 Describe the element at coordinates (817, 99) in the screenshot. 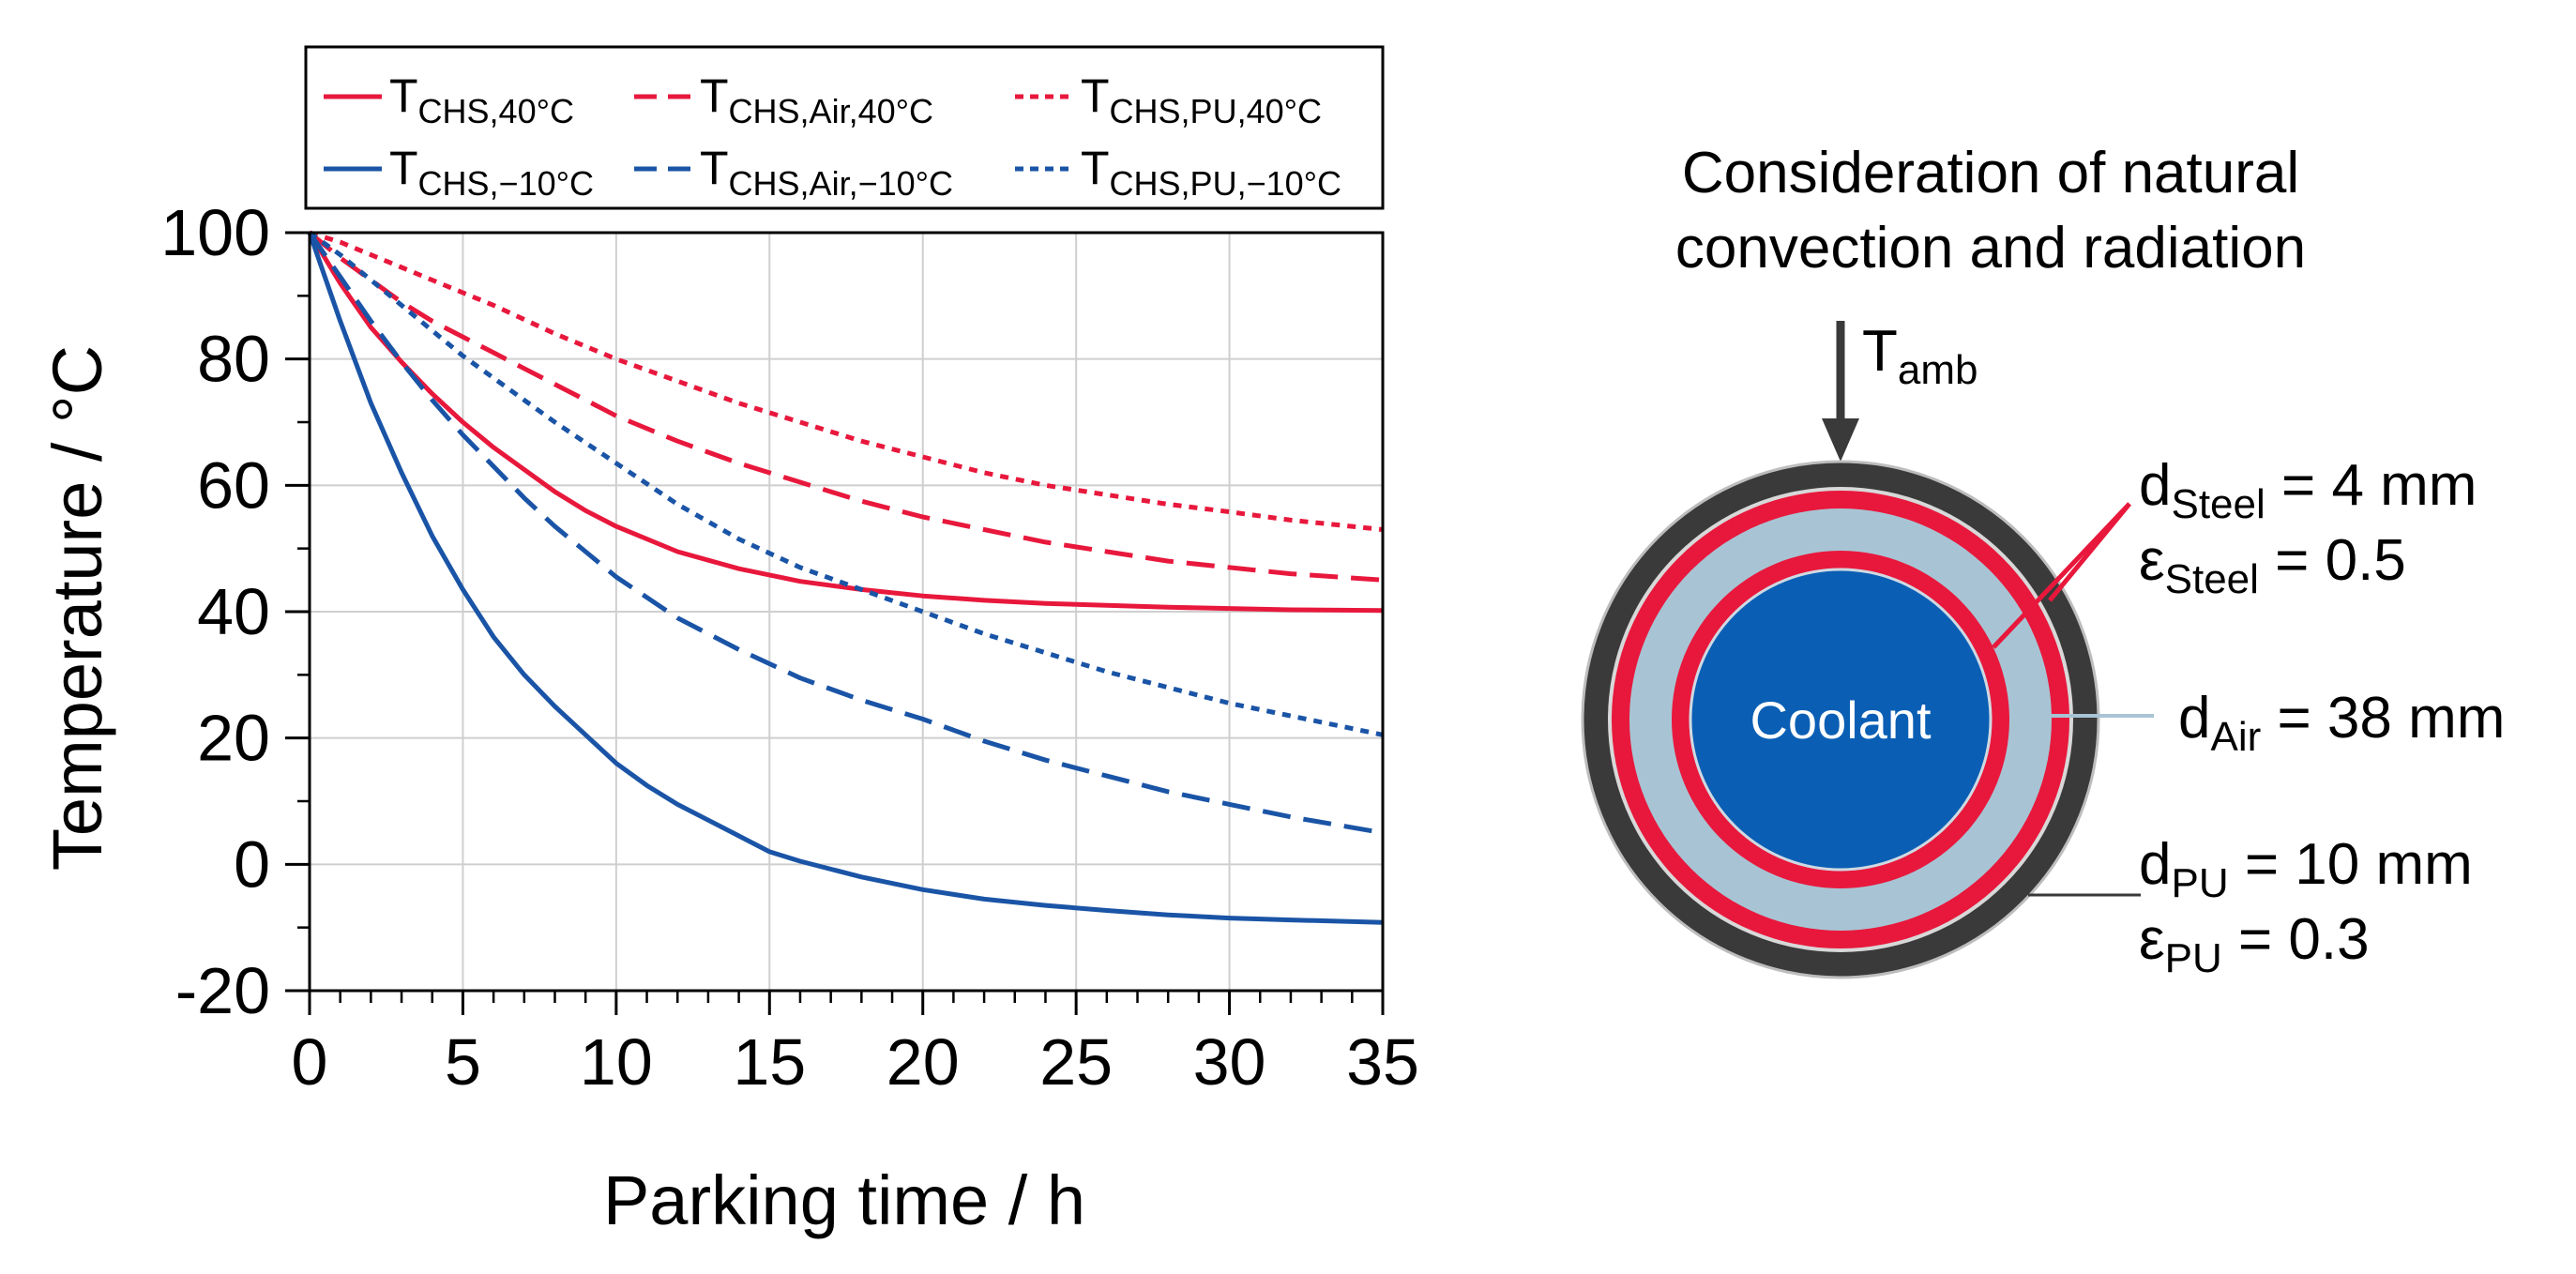

I see `legend-label-2: TCHS,Air,40°C` at that location.